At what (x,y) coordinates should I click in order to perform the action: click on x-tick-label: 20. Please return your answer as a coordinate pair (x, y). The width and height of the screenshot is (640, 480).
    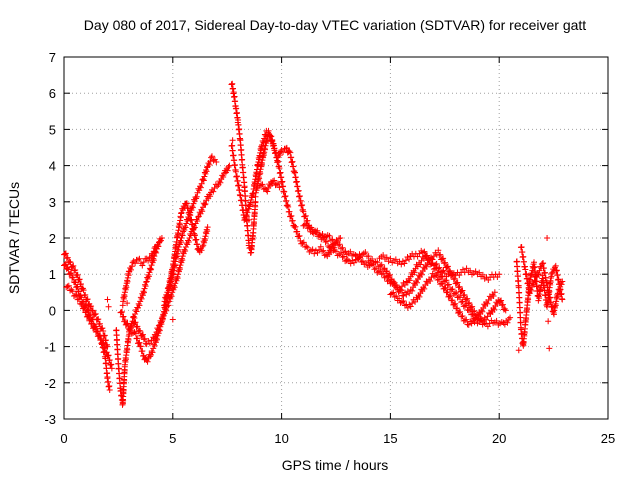
    Looking at the image, I should click on (499, 438).